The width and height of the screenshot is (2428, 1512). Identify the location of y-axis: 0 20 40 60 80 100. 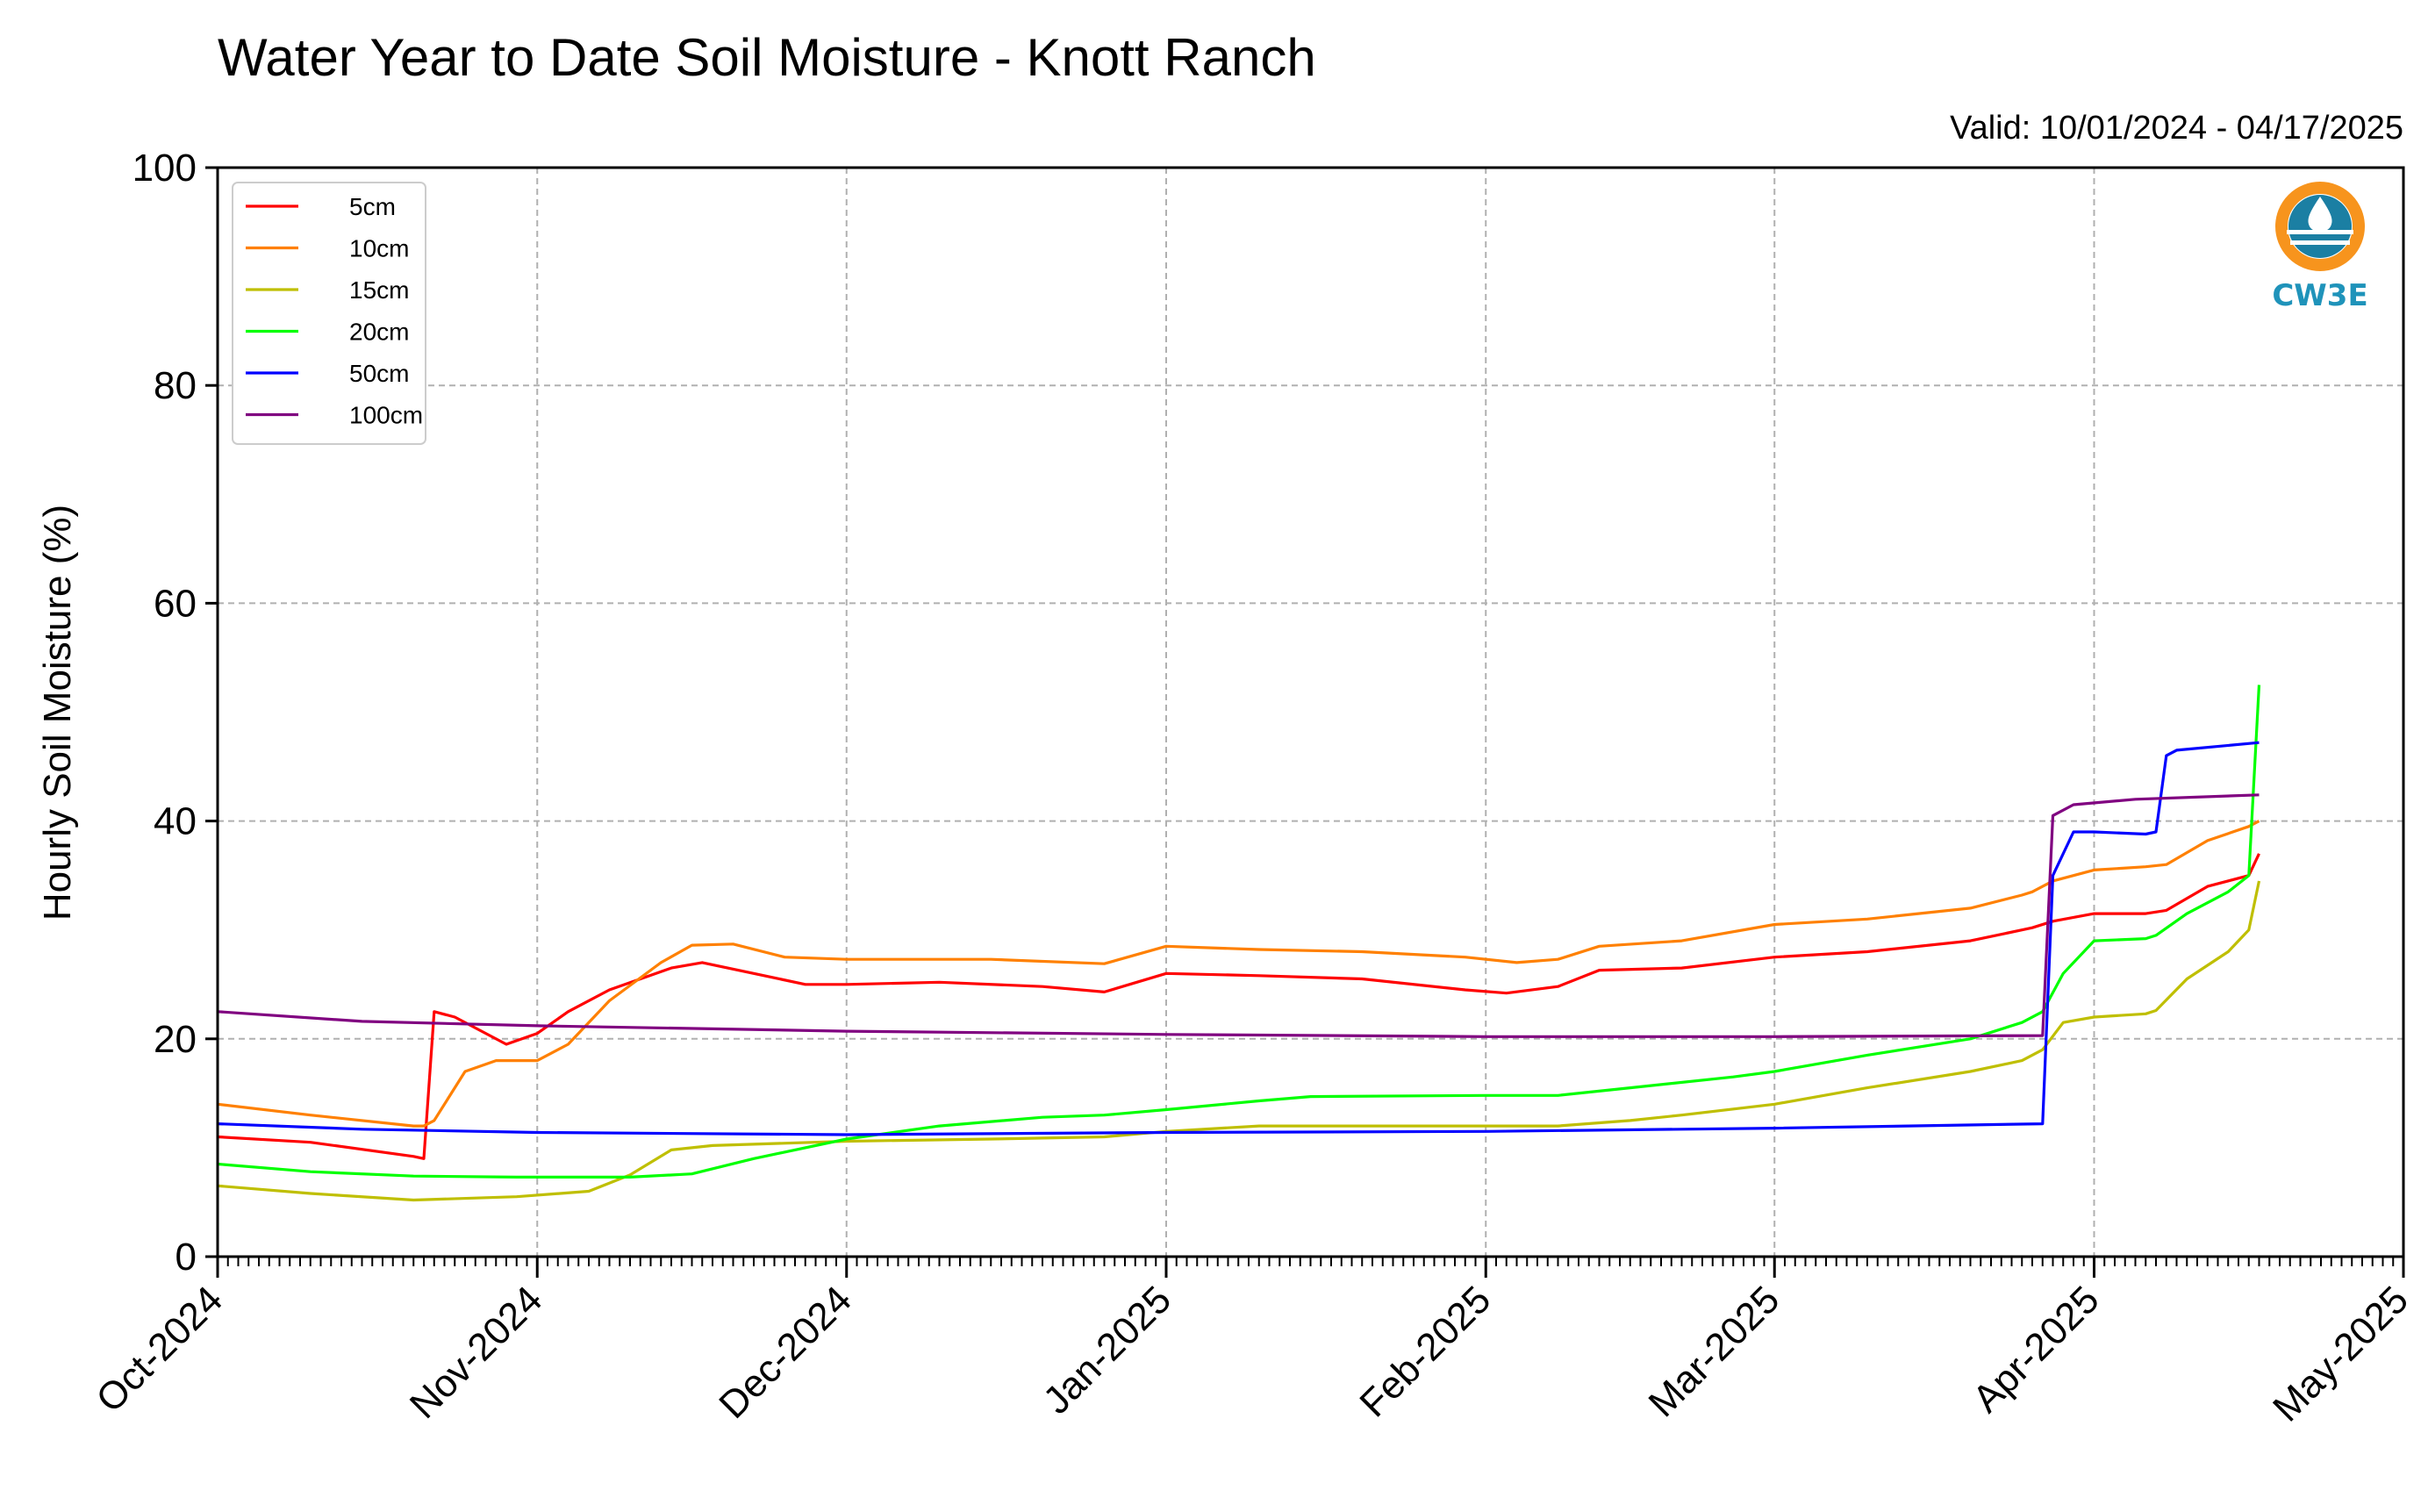
(175, 713).